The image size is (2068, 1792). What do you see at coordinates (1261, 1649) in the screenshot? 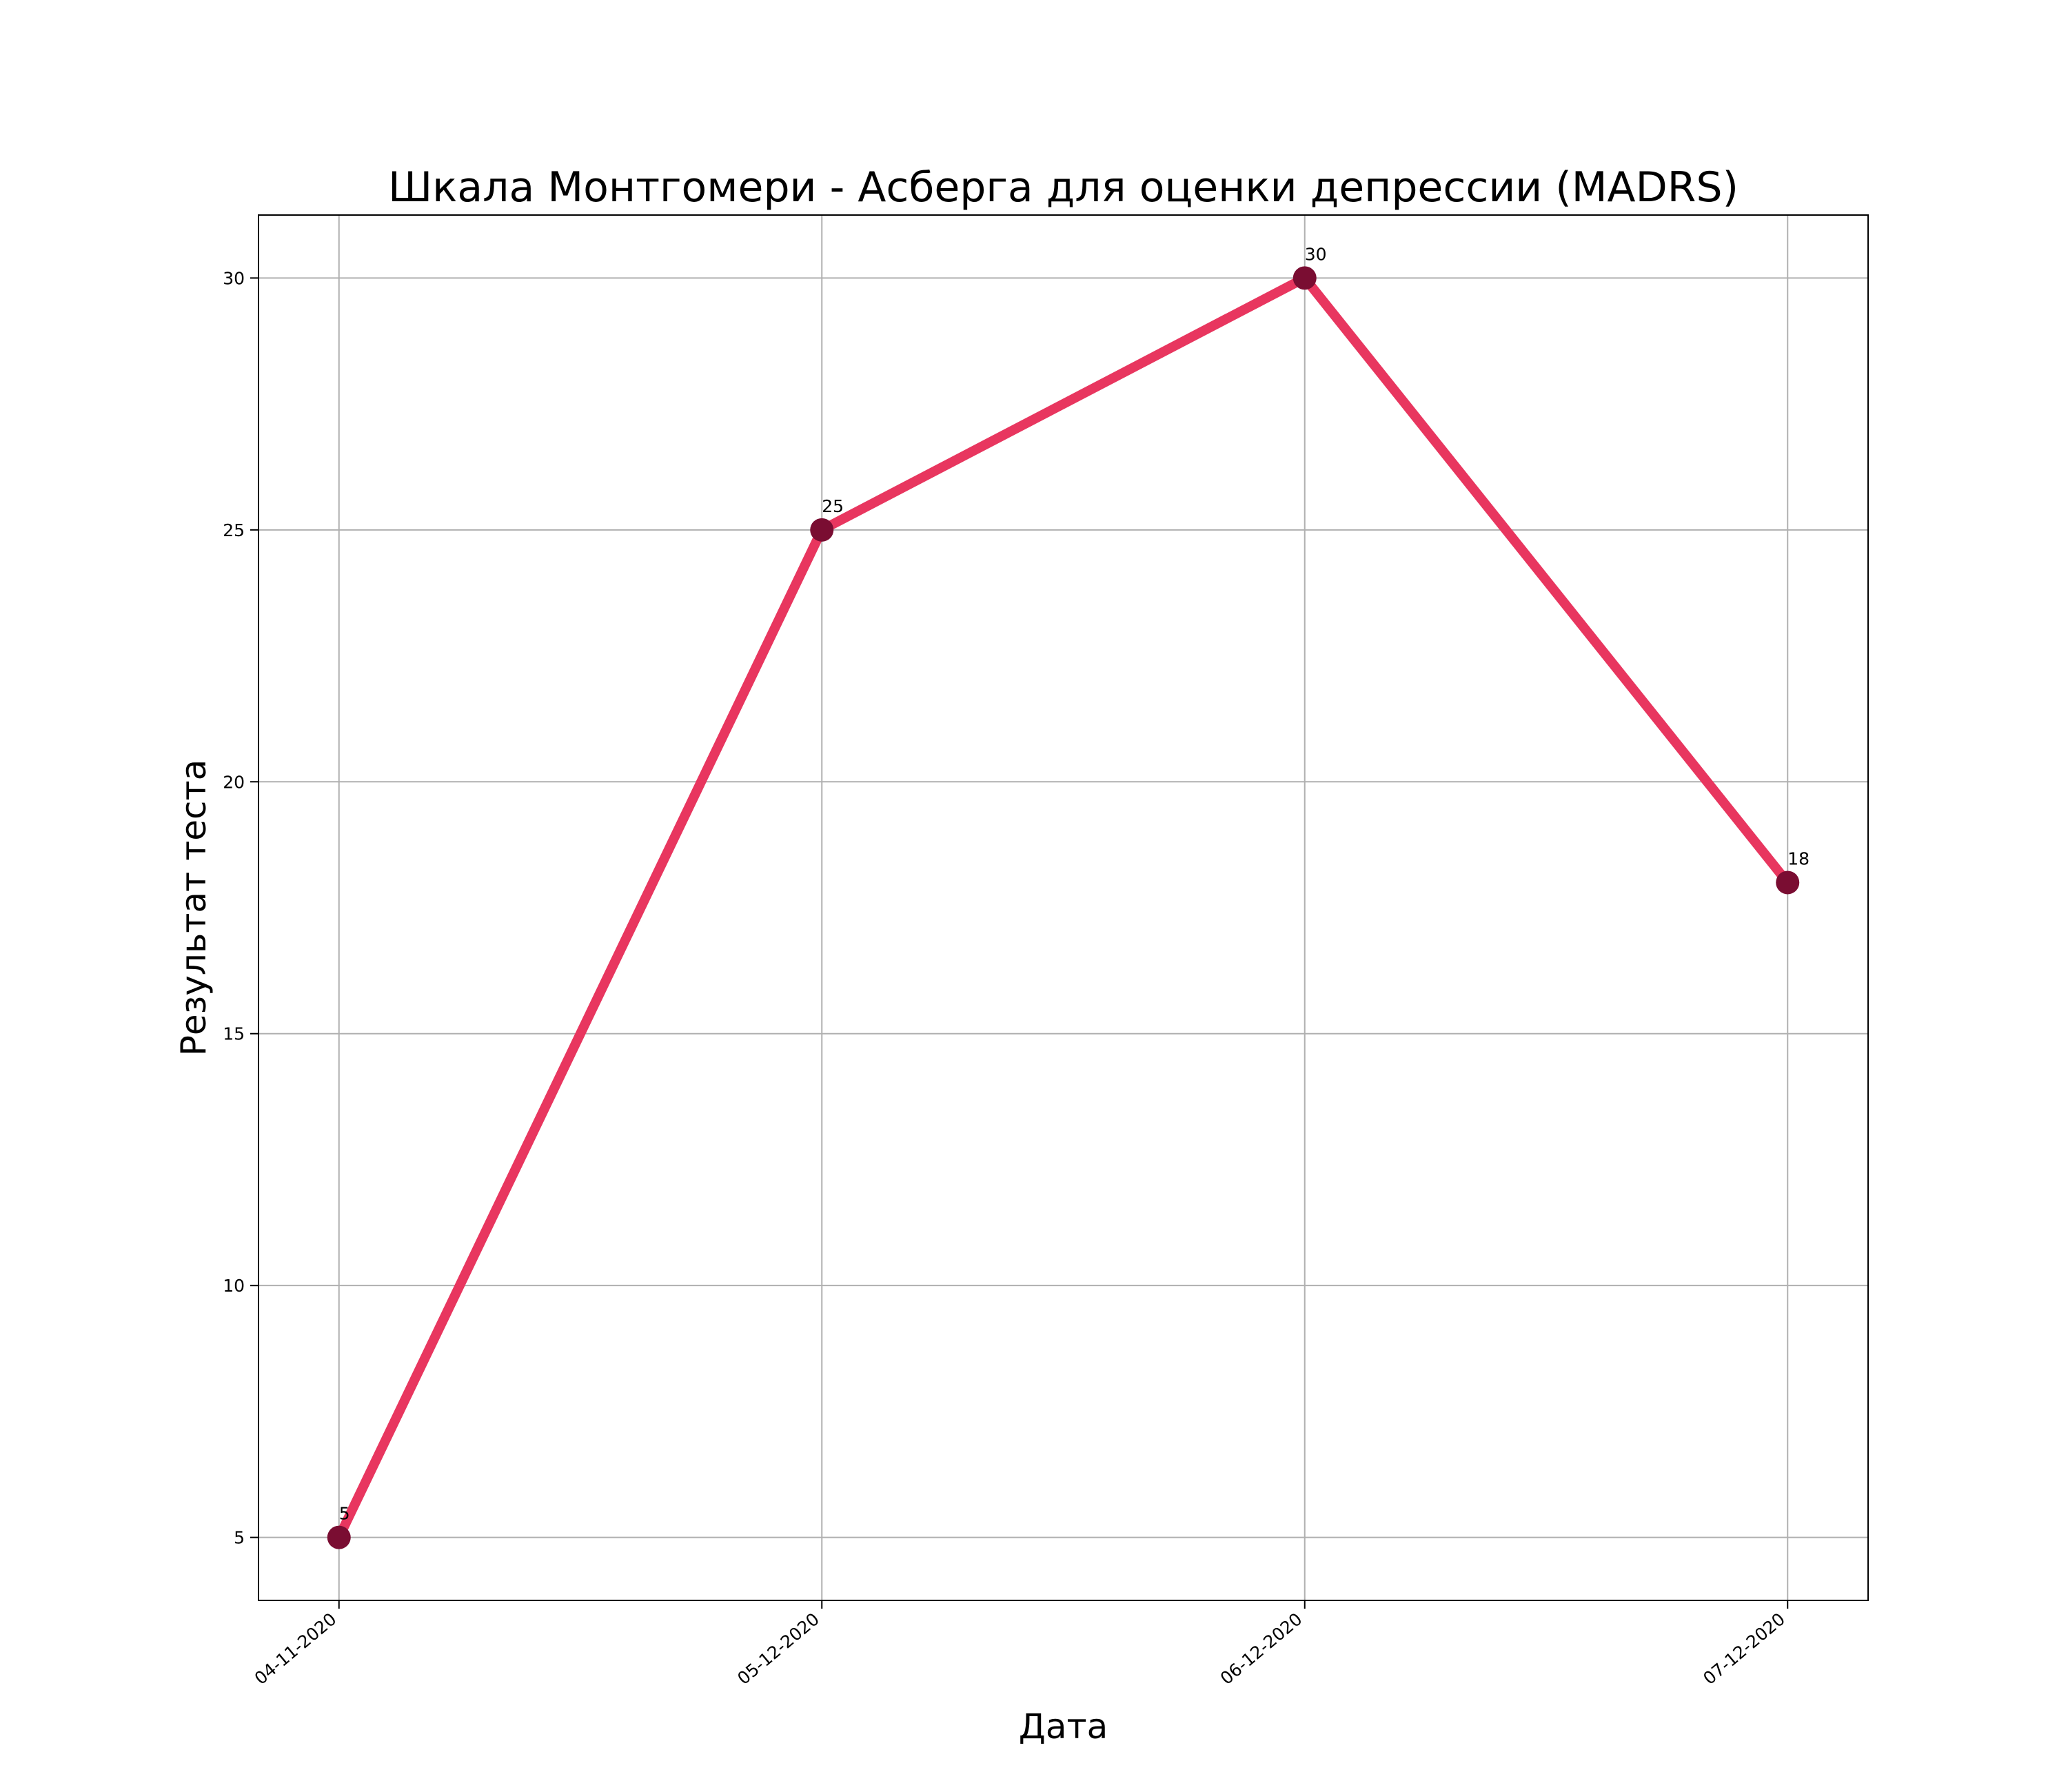
I see `x-tick-label: 06-12-2020` at bounding box center [1261, 1649].